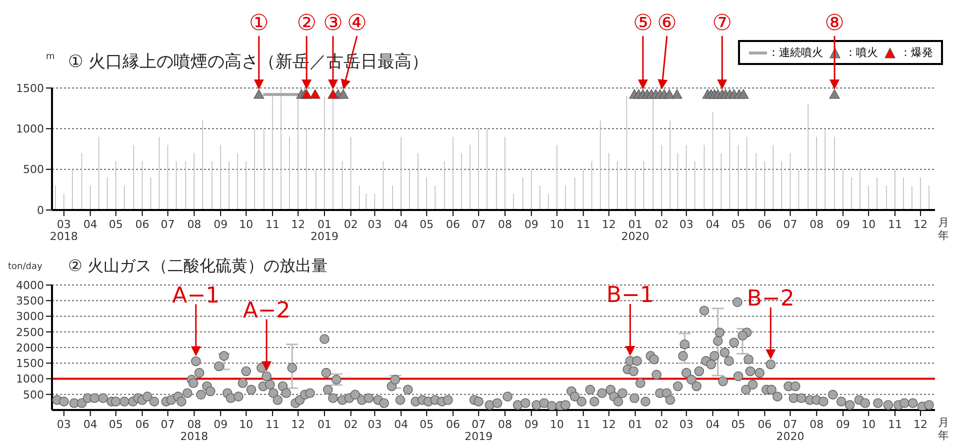 Image resolution: width=957 pixels, height=441 pixels. What do you see at coordinates (861, 52) in the screenshot?
I see `legend-label: ：噴火` at bounding box center [861, 52].